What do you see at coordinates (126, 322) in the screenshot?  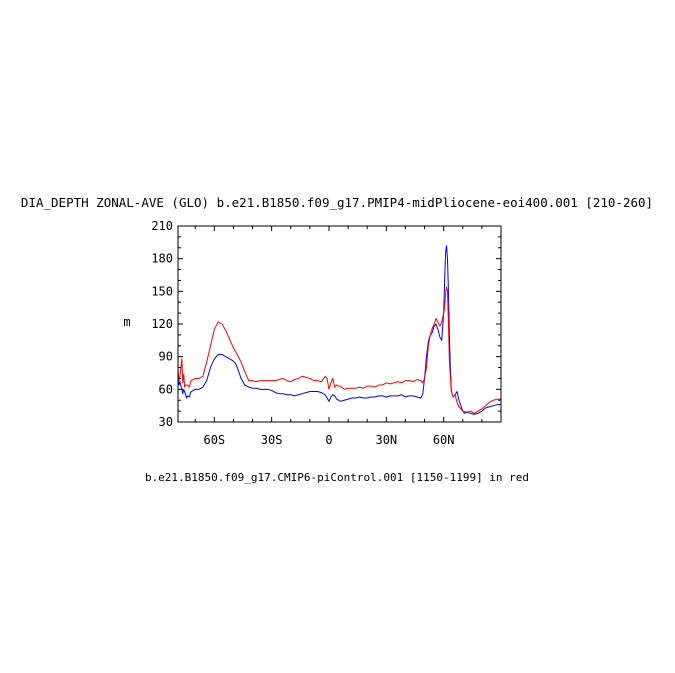 I see `y-axis-label: m` at bounding box center [126, 322].